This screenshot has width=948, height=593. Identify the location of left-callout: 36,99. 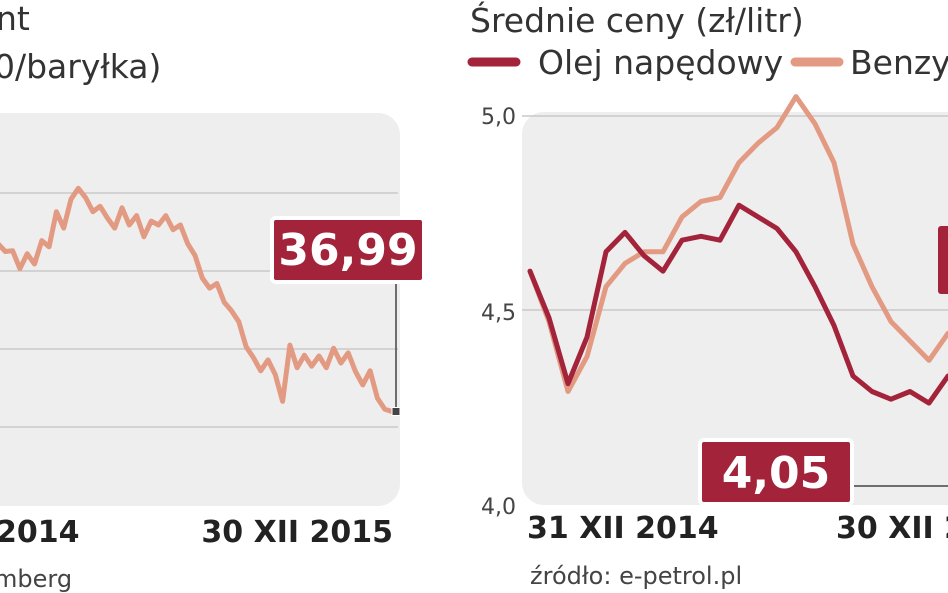
(348, 250).